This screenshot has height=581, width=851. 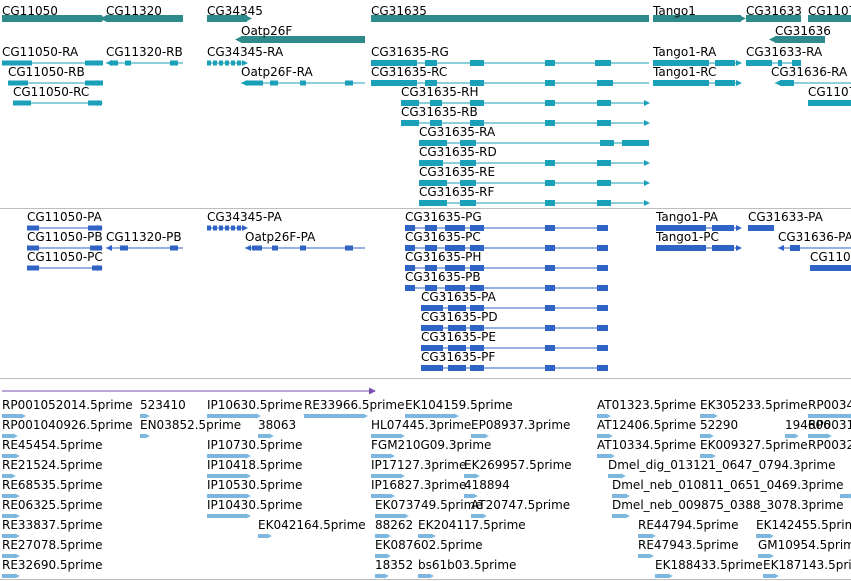 What do you see at coordinates (467, 565) in the screenshot?
I see `est-label: bs61b03.5prime` at bounding box center [467, 565].